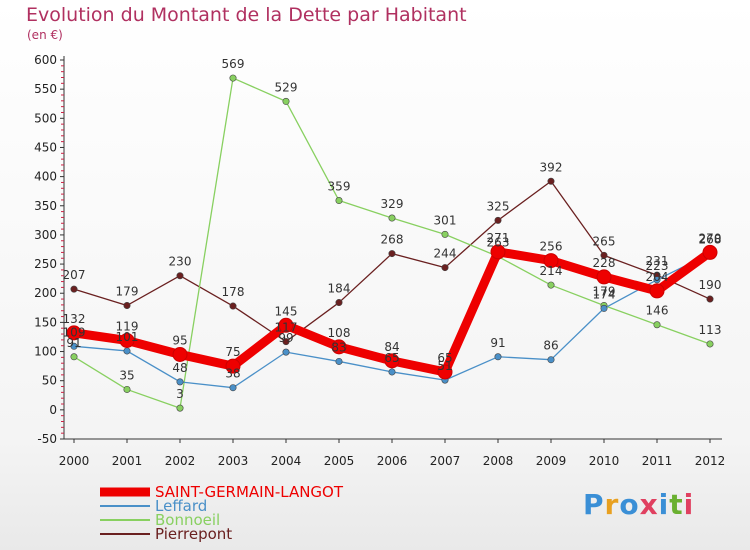 The image size is (750, 550). What do you see at coordinates (657, 311) in the screenshot?
I see `data-label: 146` at bounding box center [657, 311].